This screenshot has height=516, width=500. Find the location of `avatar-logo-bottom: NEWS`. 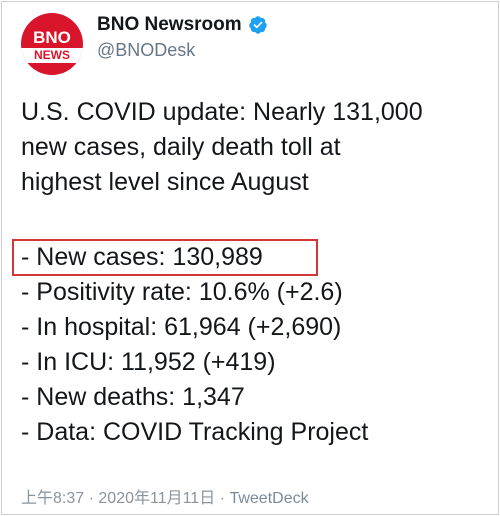

avatar-logo-bottom: NEWS is located at coordinates (52, 55).